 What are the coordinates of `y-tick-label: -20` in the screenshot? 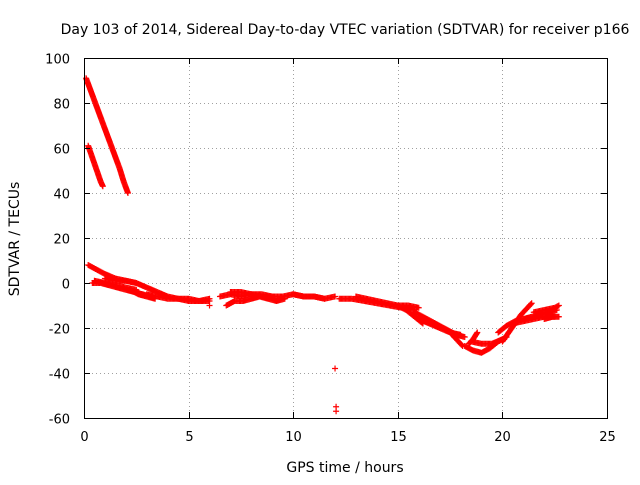 It's located at (59, 330).